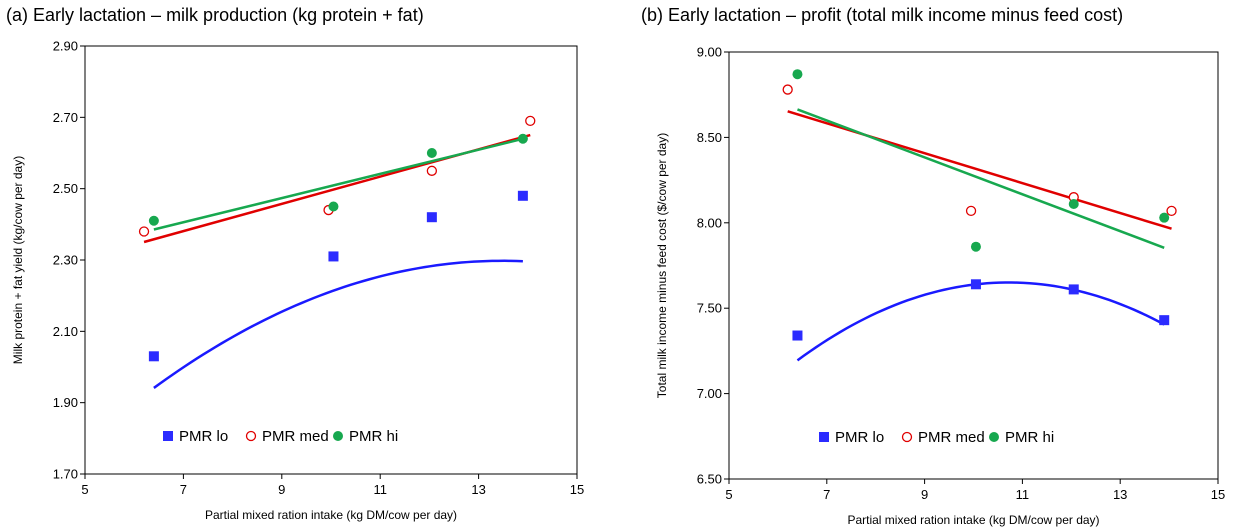 The height and width of the screenshot is (529, 1256). What do you see at coordinates (979, 170) in the screenshot?
I see `trendline-pmr-med` at bounding box center [979, 170].